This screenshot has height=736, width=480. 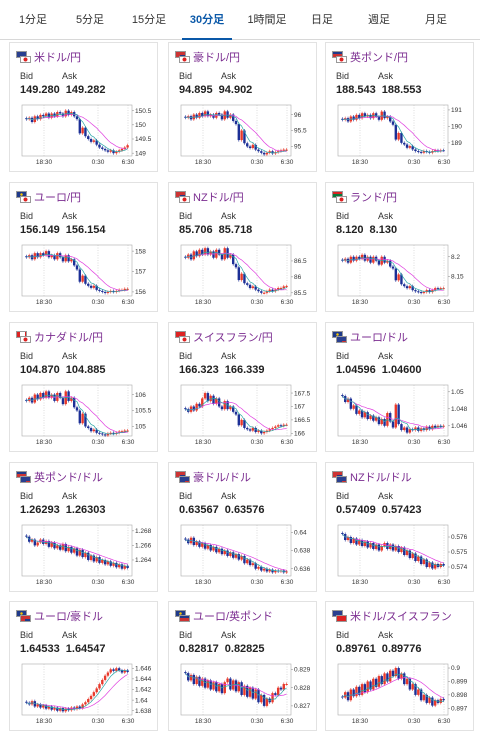 What do you see at coordinates (401, 617) in the screenshot?
I see `pair-name-link: 米ドル/スイスフラン` at bounding box center [401, 617].